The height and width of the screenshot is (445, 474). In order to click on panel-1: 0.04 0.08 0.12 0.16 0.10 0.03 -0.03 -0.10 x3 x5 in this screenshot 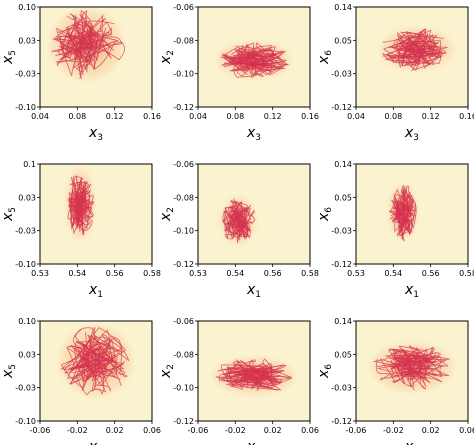, I will do `click(80, 73)`.